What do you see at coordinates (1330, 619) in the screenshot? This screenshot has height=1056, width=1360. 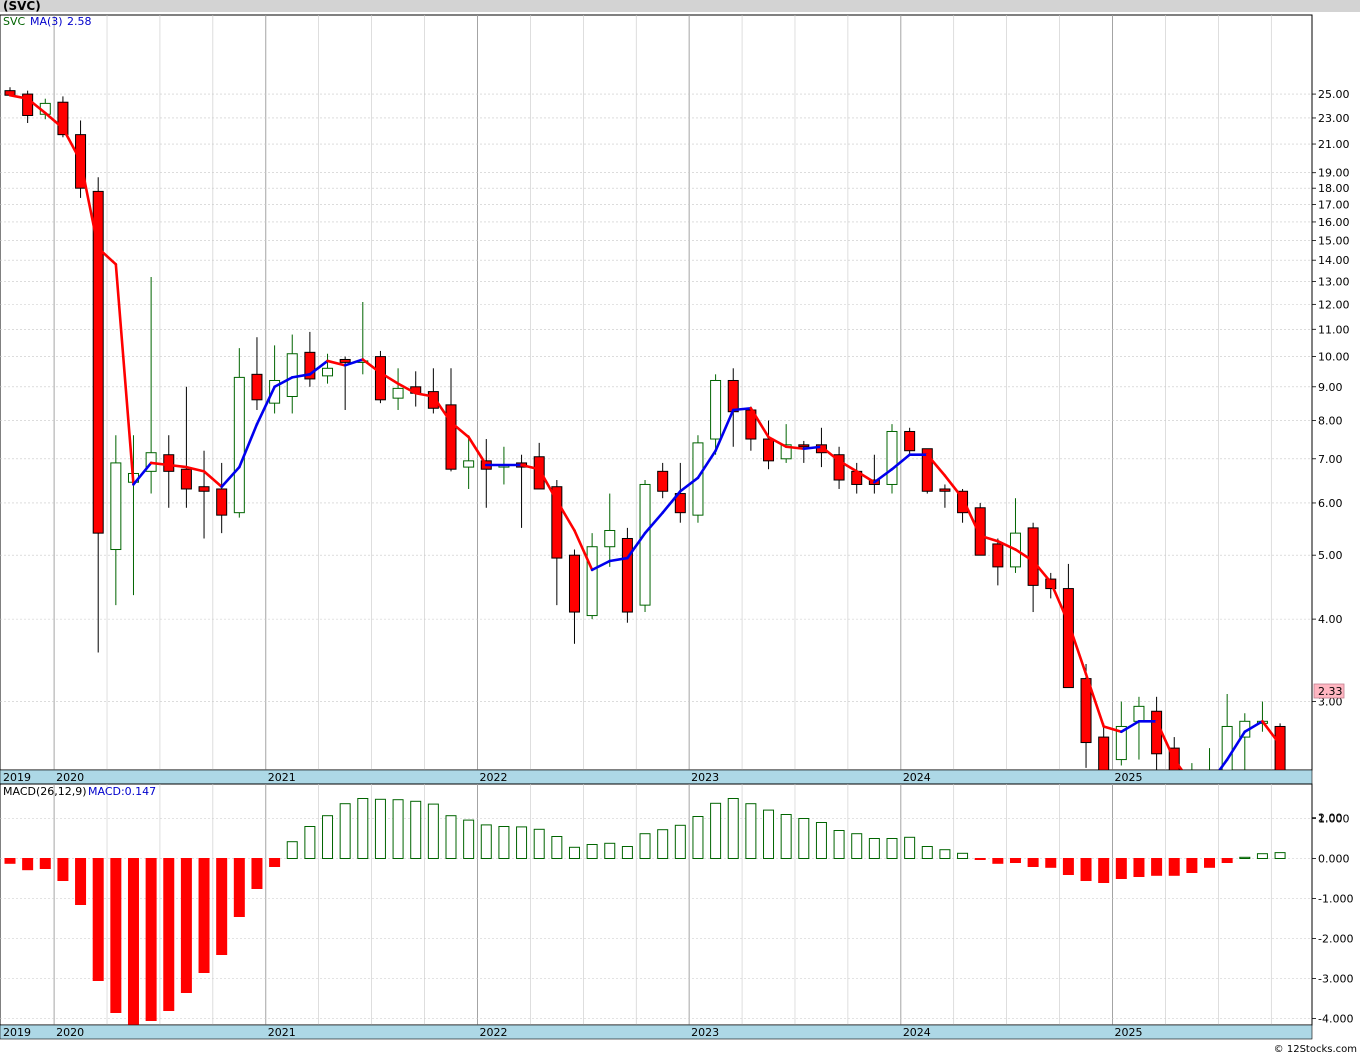 I see `price-y-tick-label: 4.00` at bounding box center [1330, 619].